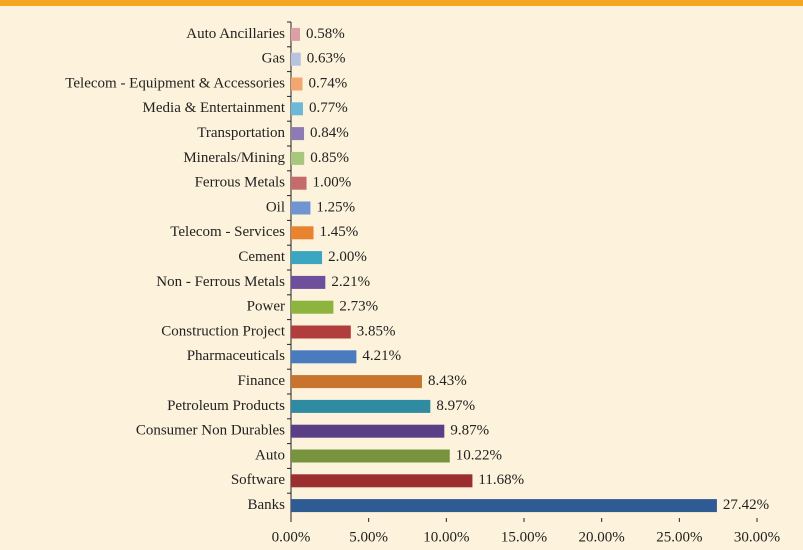 The width and height of the screenshot is (803, 550). I want to click on value-label: 0.85%, so click(329, 158).